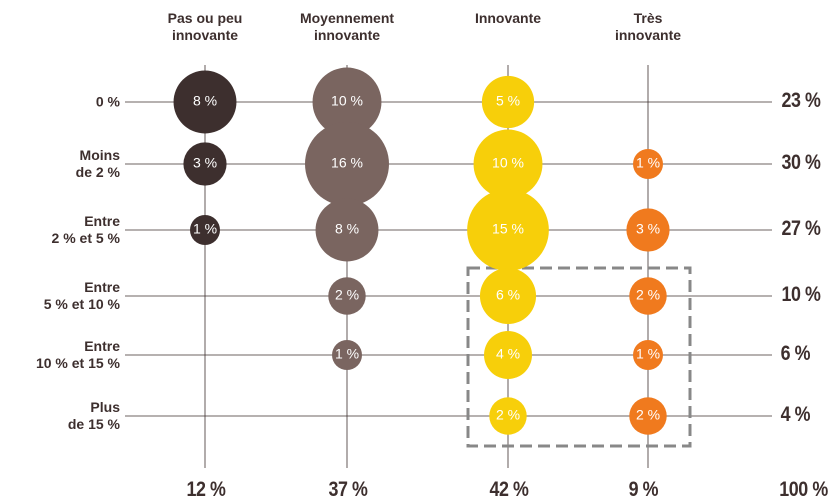  What do you see at coordinates (803, 489) in the screenshot?
I see `grand-total: 100 %` at bounding box center [803, 489].